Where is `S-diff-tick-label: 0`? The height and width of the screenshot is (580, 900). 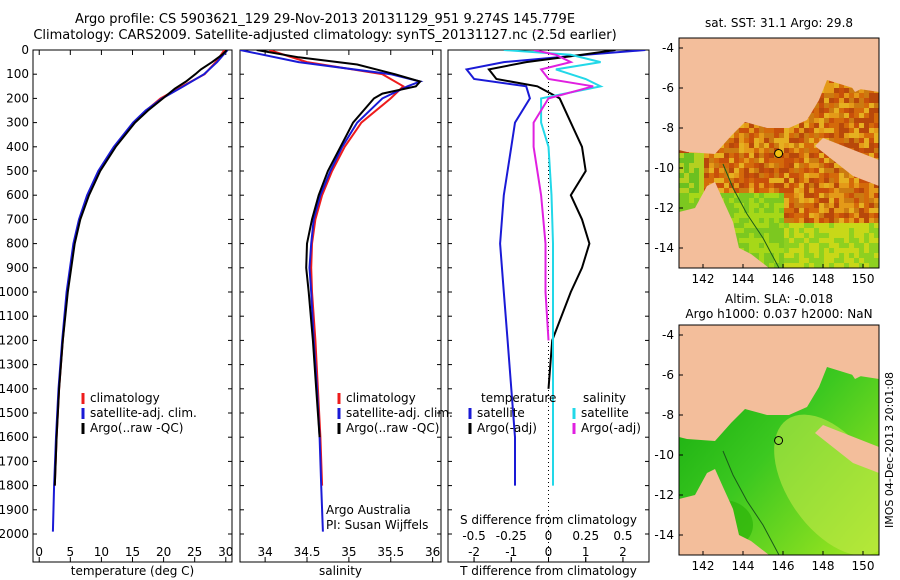 S-diff-tick-label: 0 is located at coordinates (549, 536).